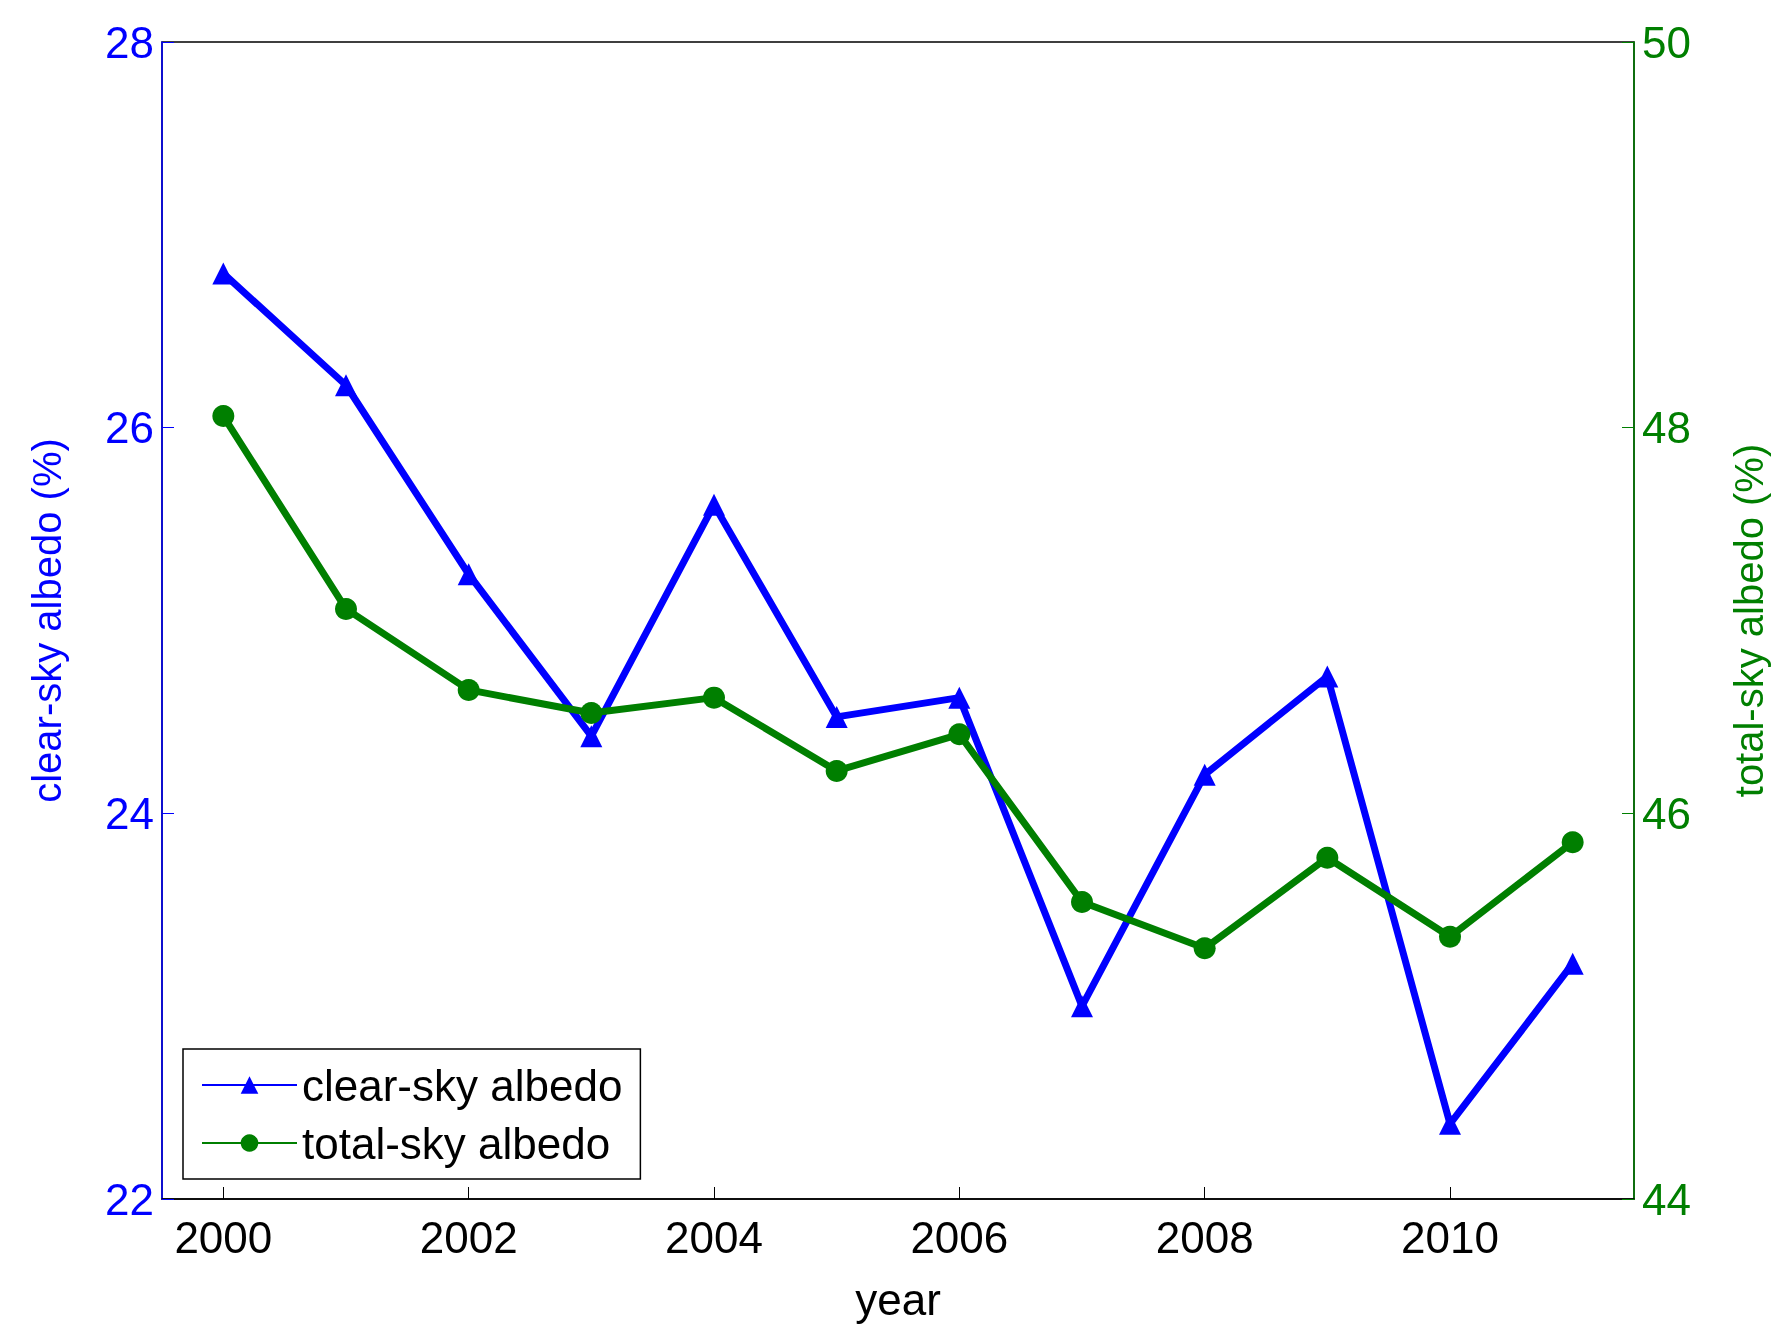 Image resolution: width=1787 pixels, height=1337 pixels. I want to click on y2-tick-label: 50, so click(1666, 42).